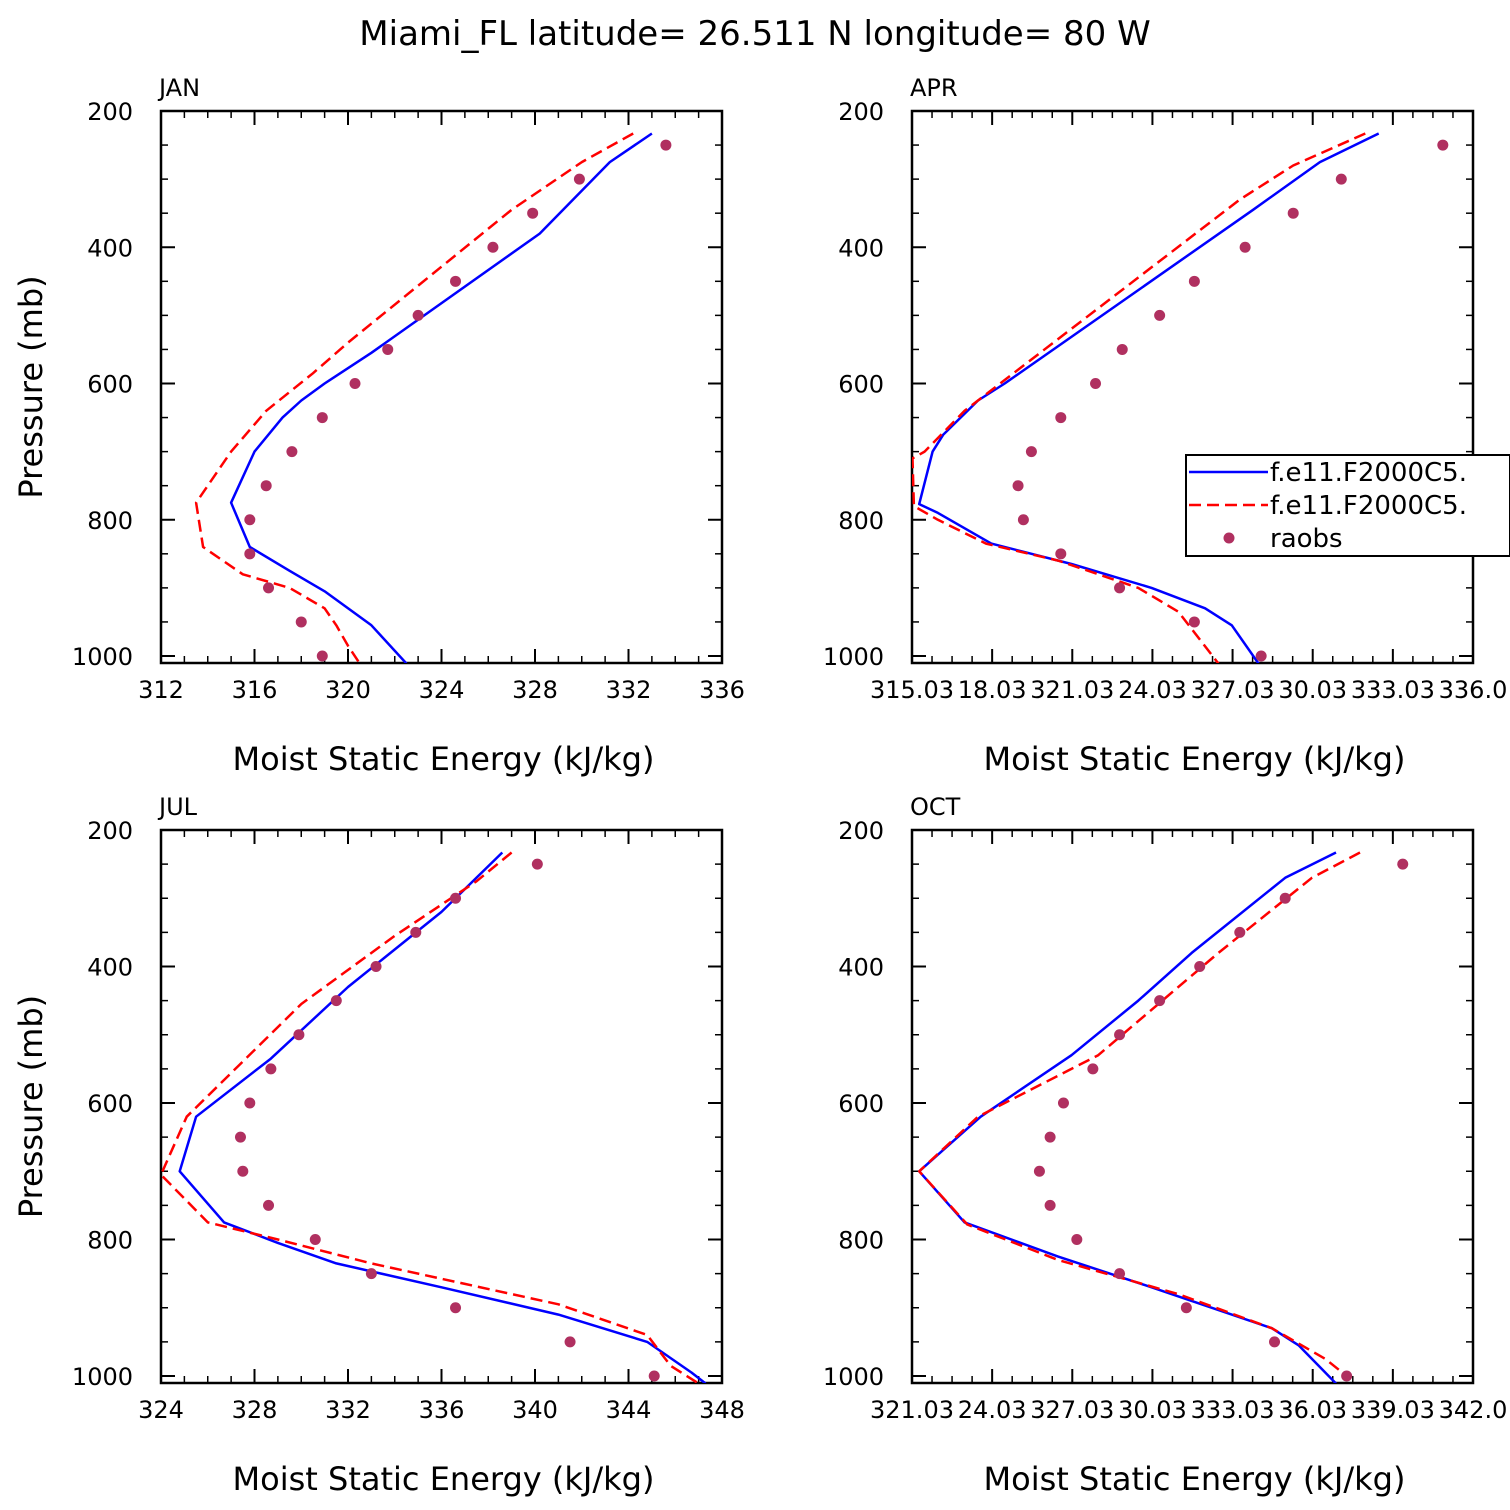 Image resolution: width=1510 pixels, height=1510 pixels. I want to click on x-tick-label: 18.03, so click(992, 690).